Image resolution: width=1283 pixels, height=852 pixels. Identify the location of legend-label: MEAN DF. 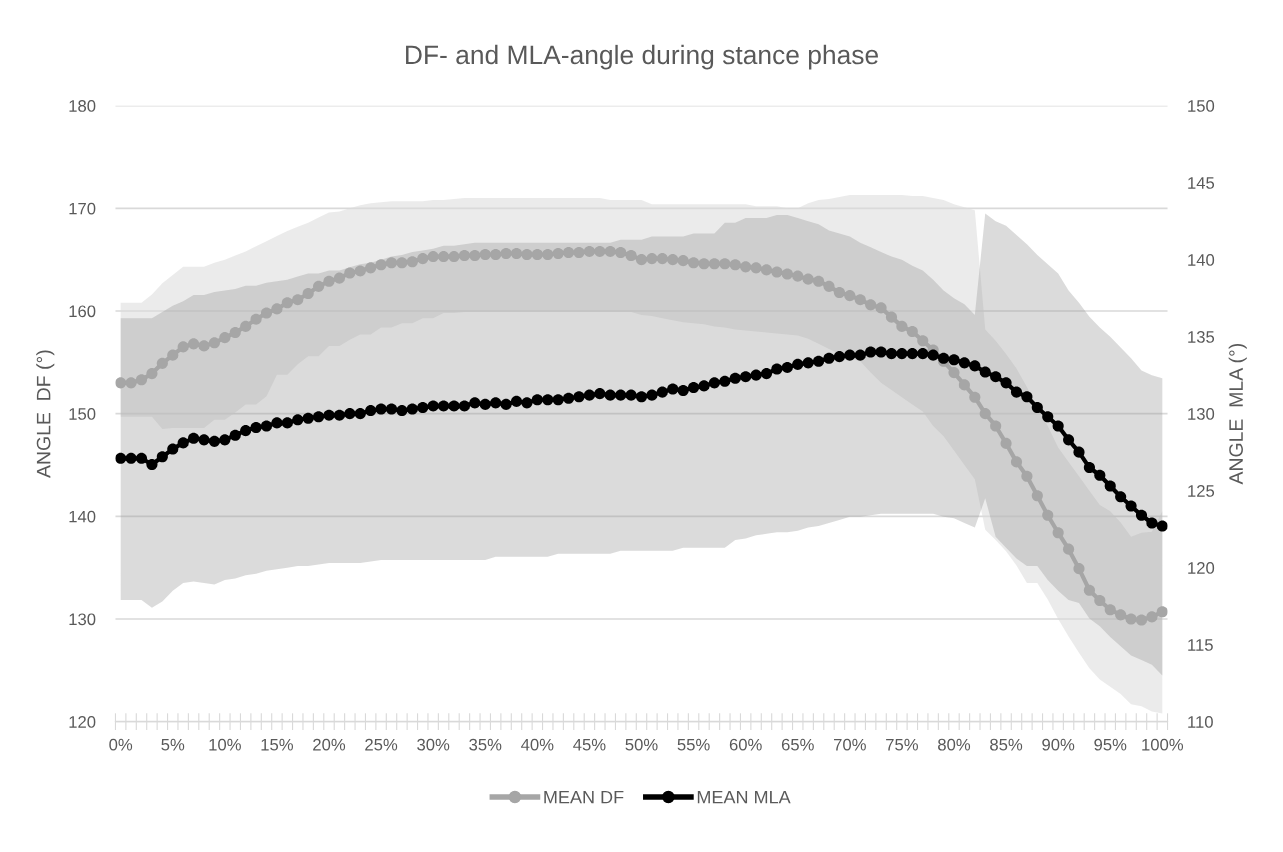
(584, 797).